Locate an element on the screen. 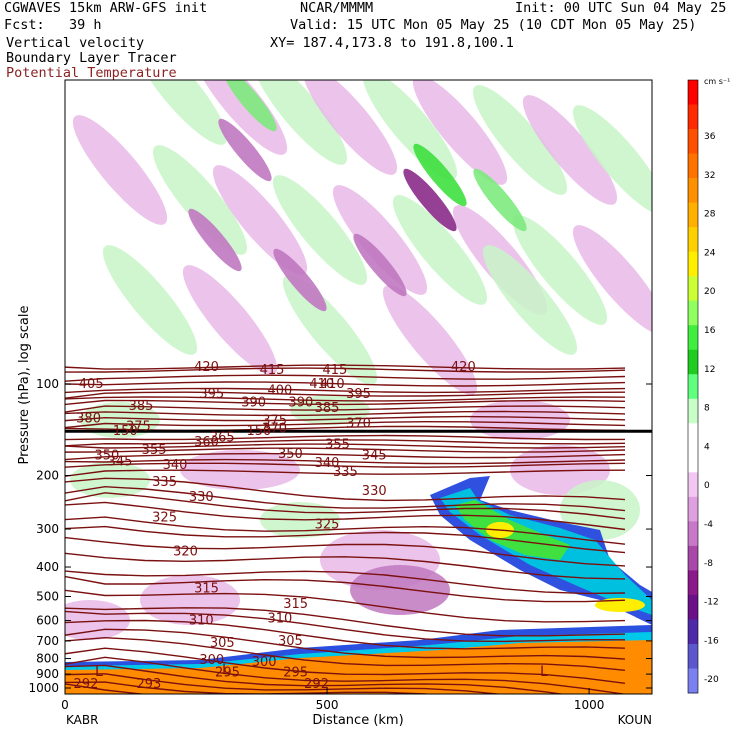 This screenshot has height=740, width=740. theta-label: 345 is located at coordinates (120, 462).